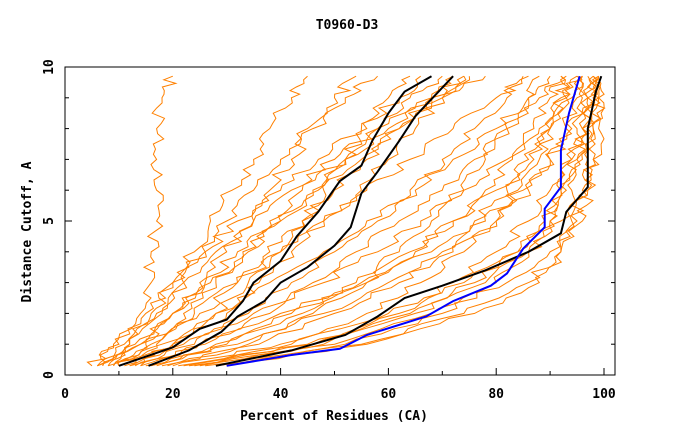  What do you see at coordinates (347, 25) in the screenshot?
I see `chart-title: T0960-D3` at bounding box center [347, 25].